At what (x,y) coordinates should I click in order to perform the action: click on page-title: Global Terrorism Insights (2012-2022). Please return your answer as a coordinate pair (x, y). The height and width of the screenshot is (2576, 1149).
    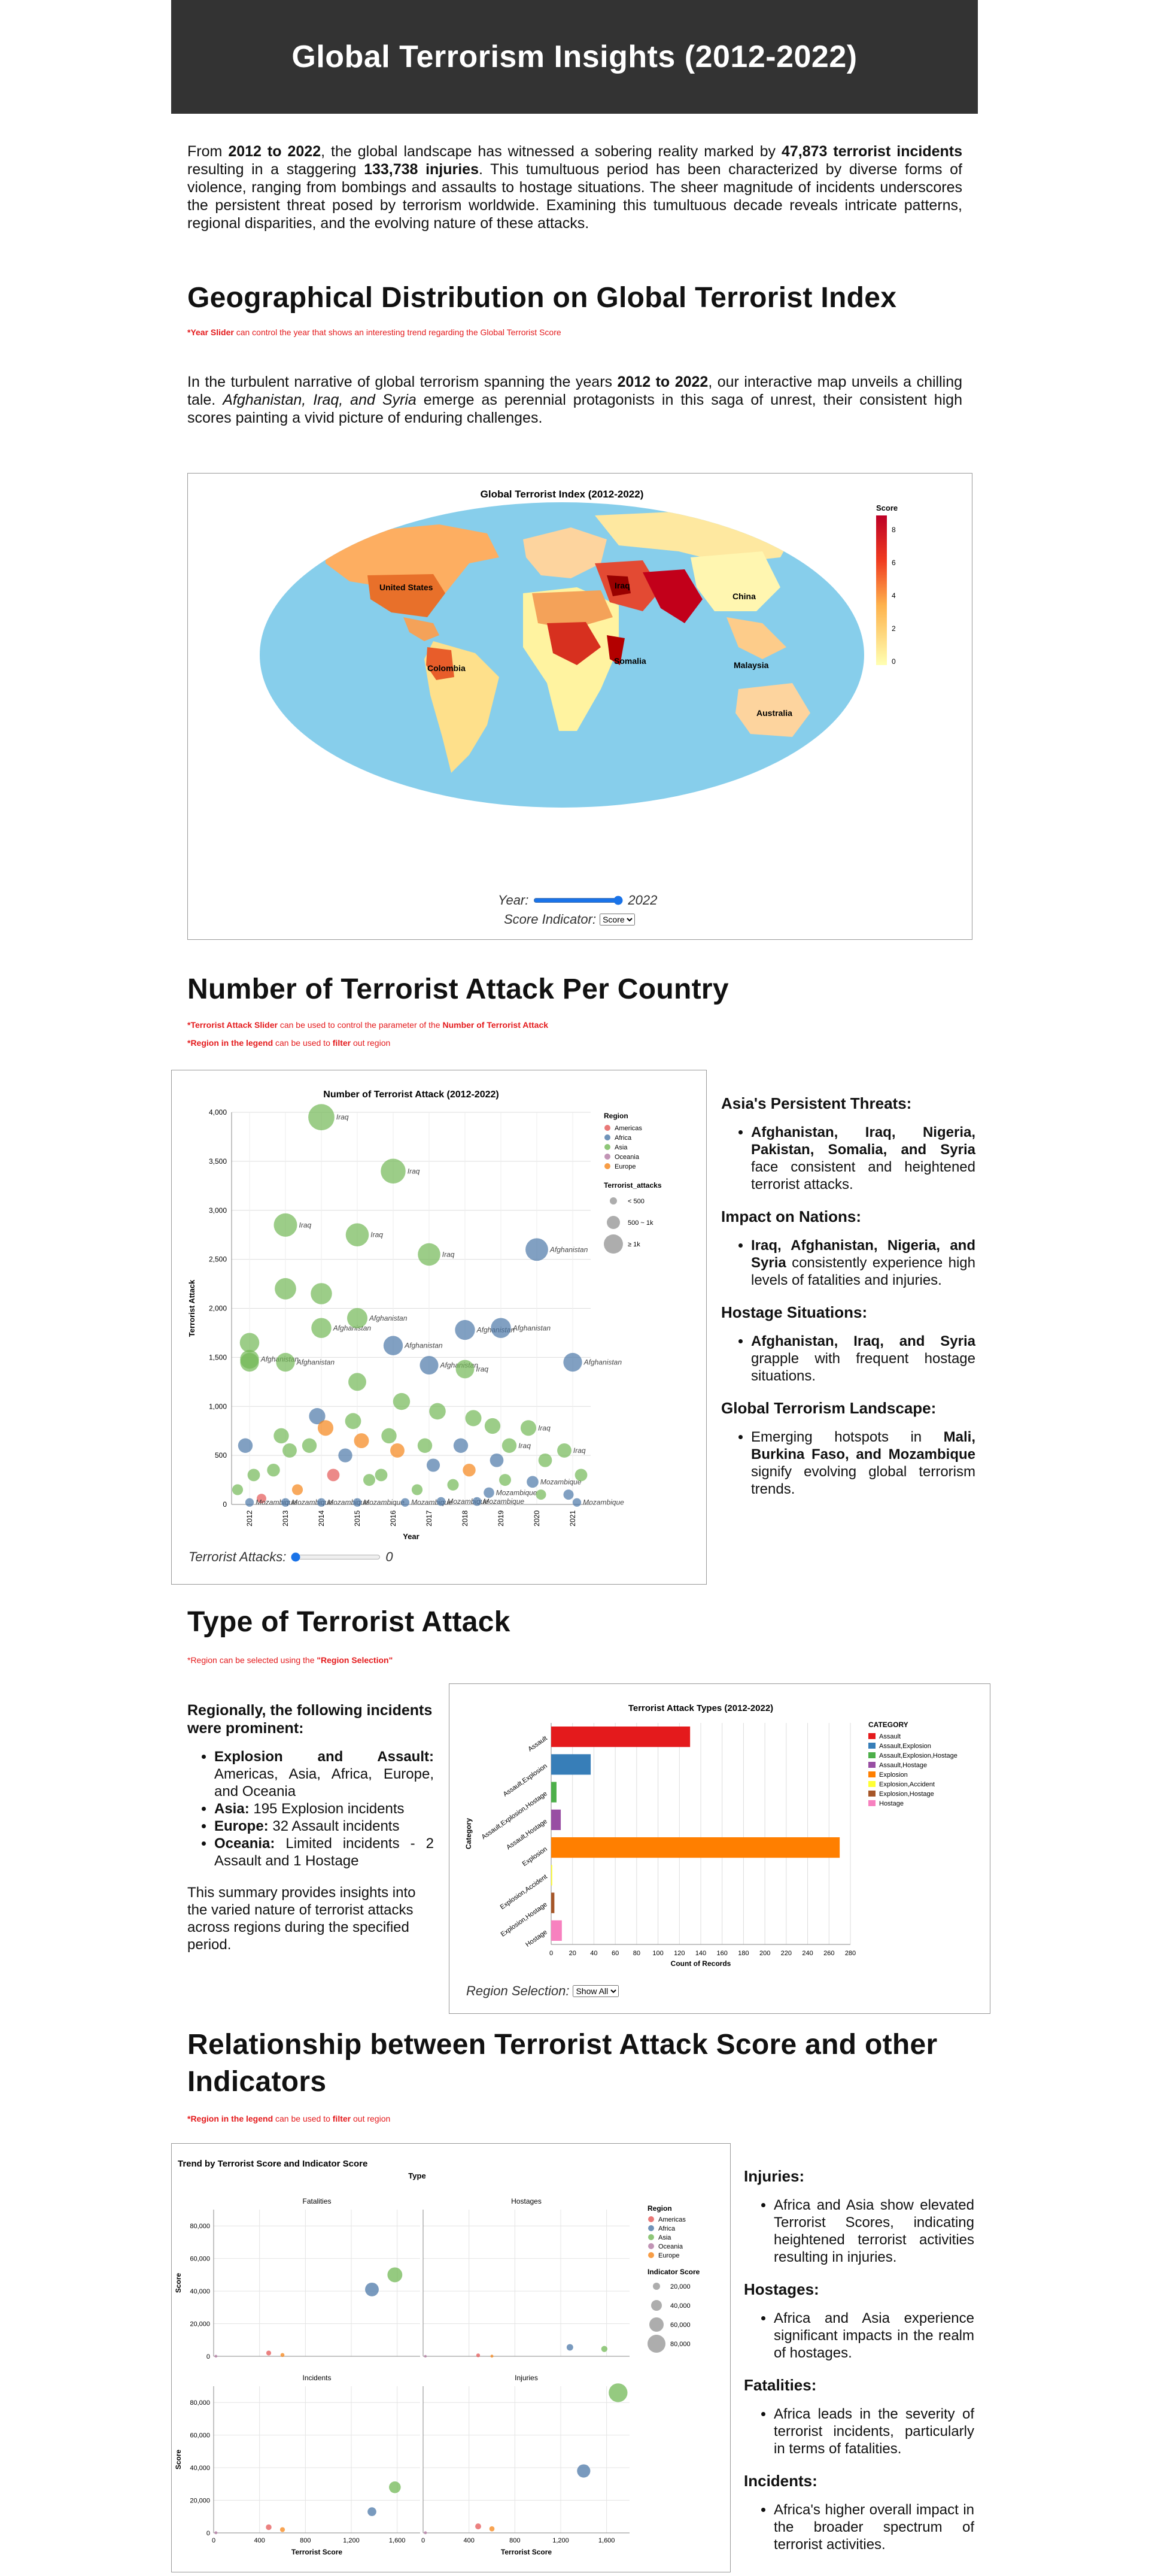
    Looking at the image, I should click on (574, 57).